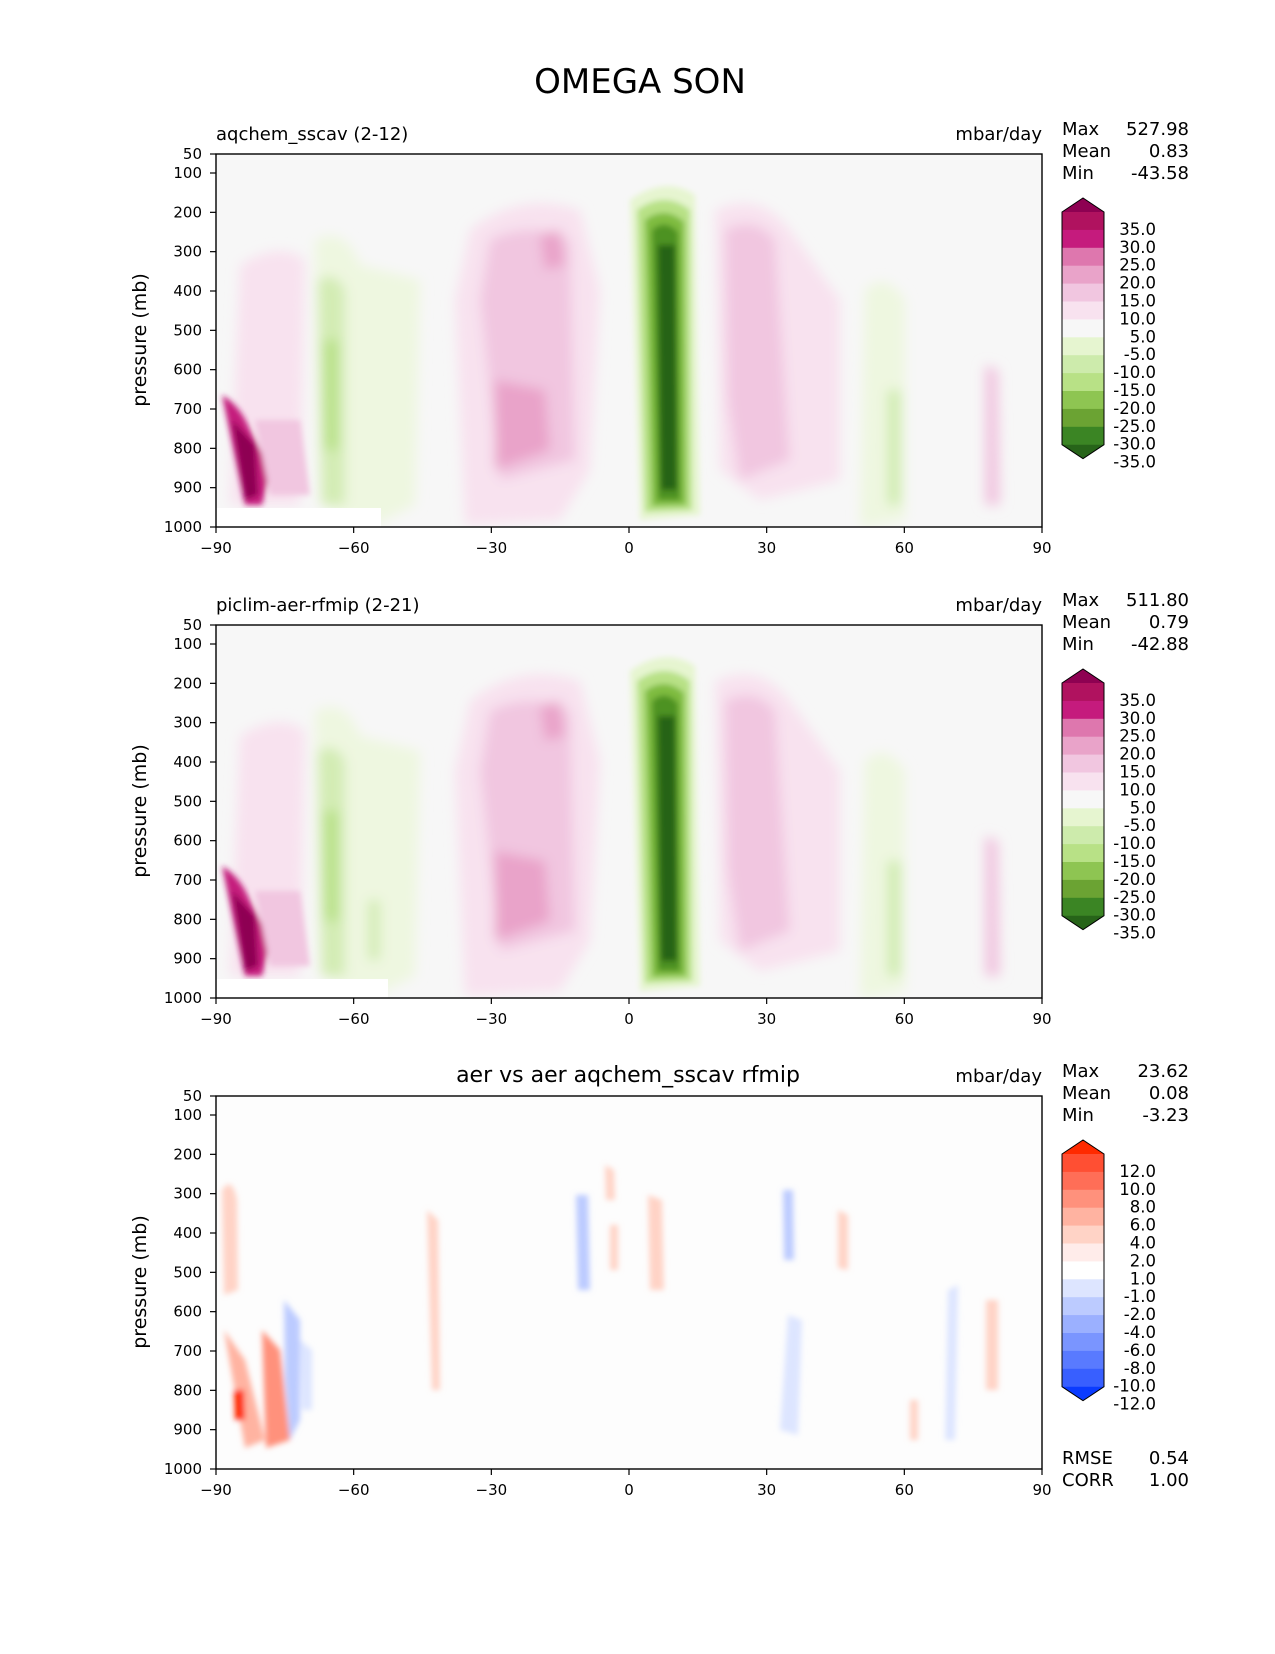 Image resolution: width=1275 pixels, height=1654 pixels. What do you see at coordinates (187, 723) in the screenshot?
I see `y-tick-label: 300` at bounding box center [187, 723].